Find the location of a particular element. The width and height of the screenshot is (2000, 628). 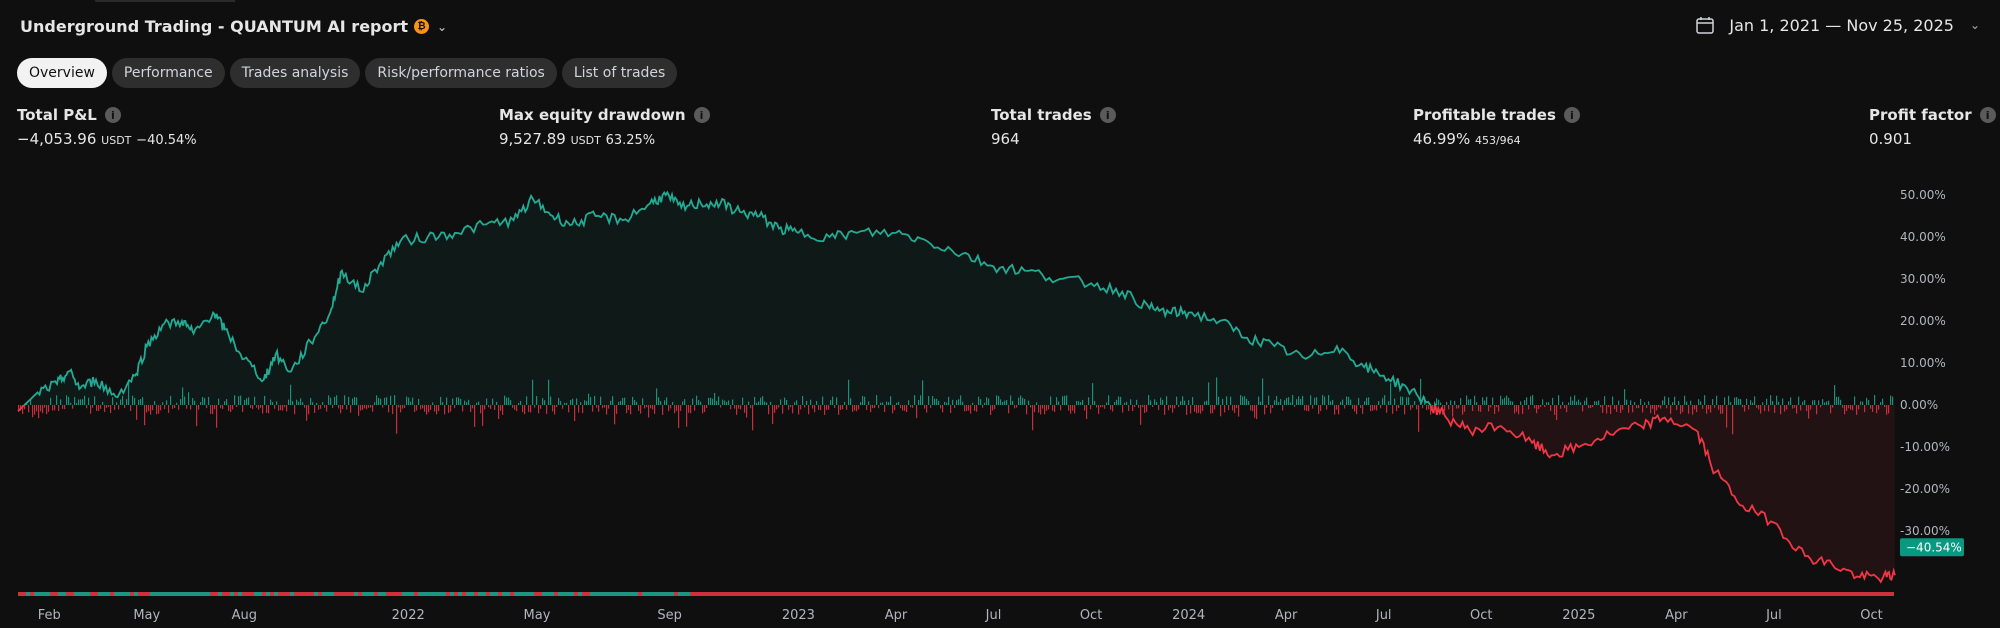

tab-overview: Overview is located at coordinates (62, 73).